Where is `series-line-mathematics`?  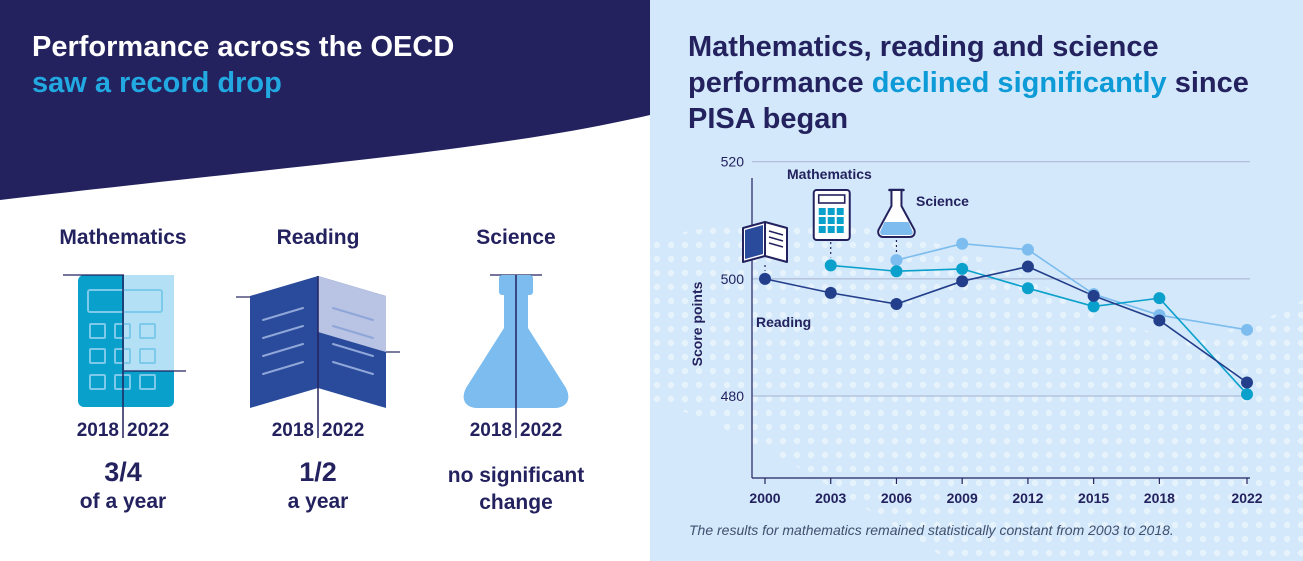 series-line-mathematics is located at coordinates (1039, 329).